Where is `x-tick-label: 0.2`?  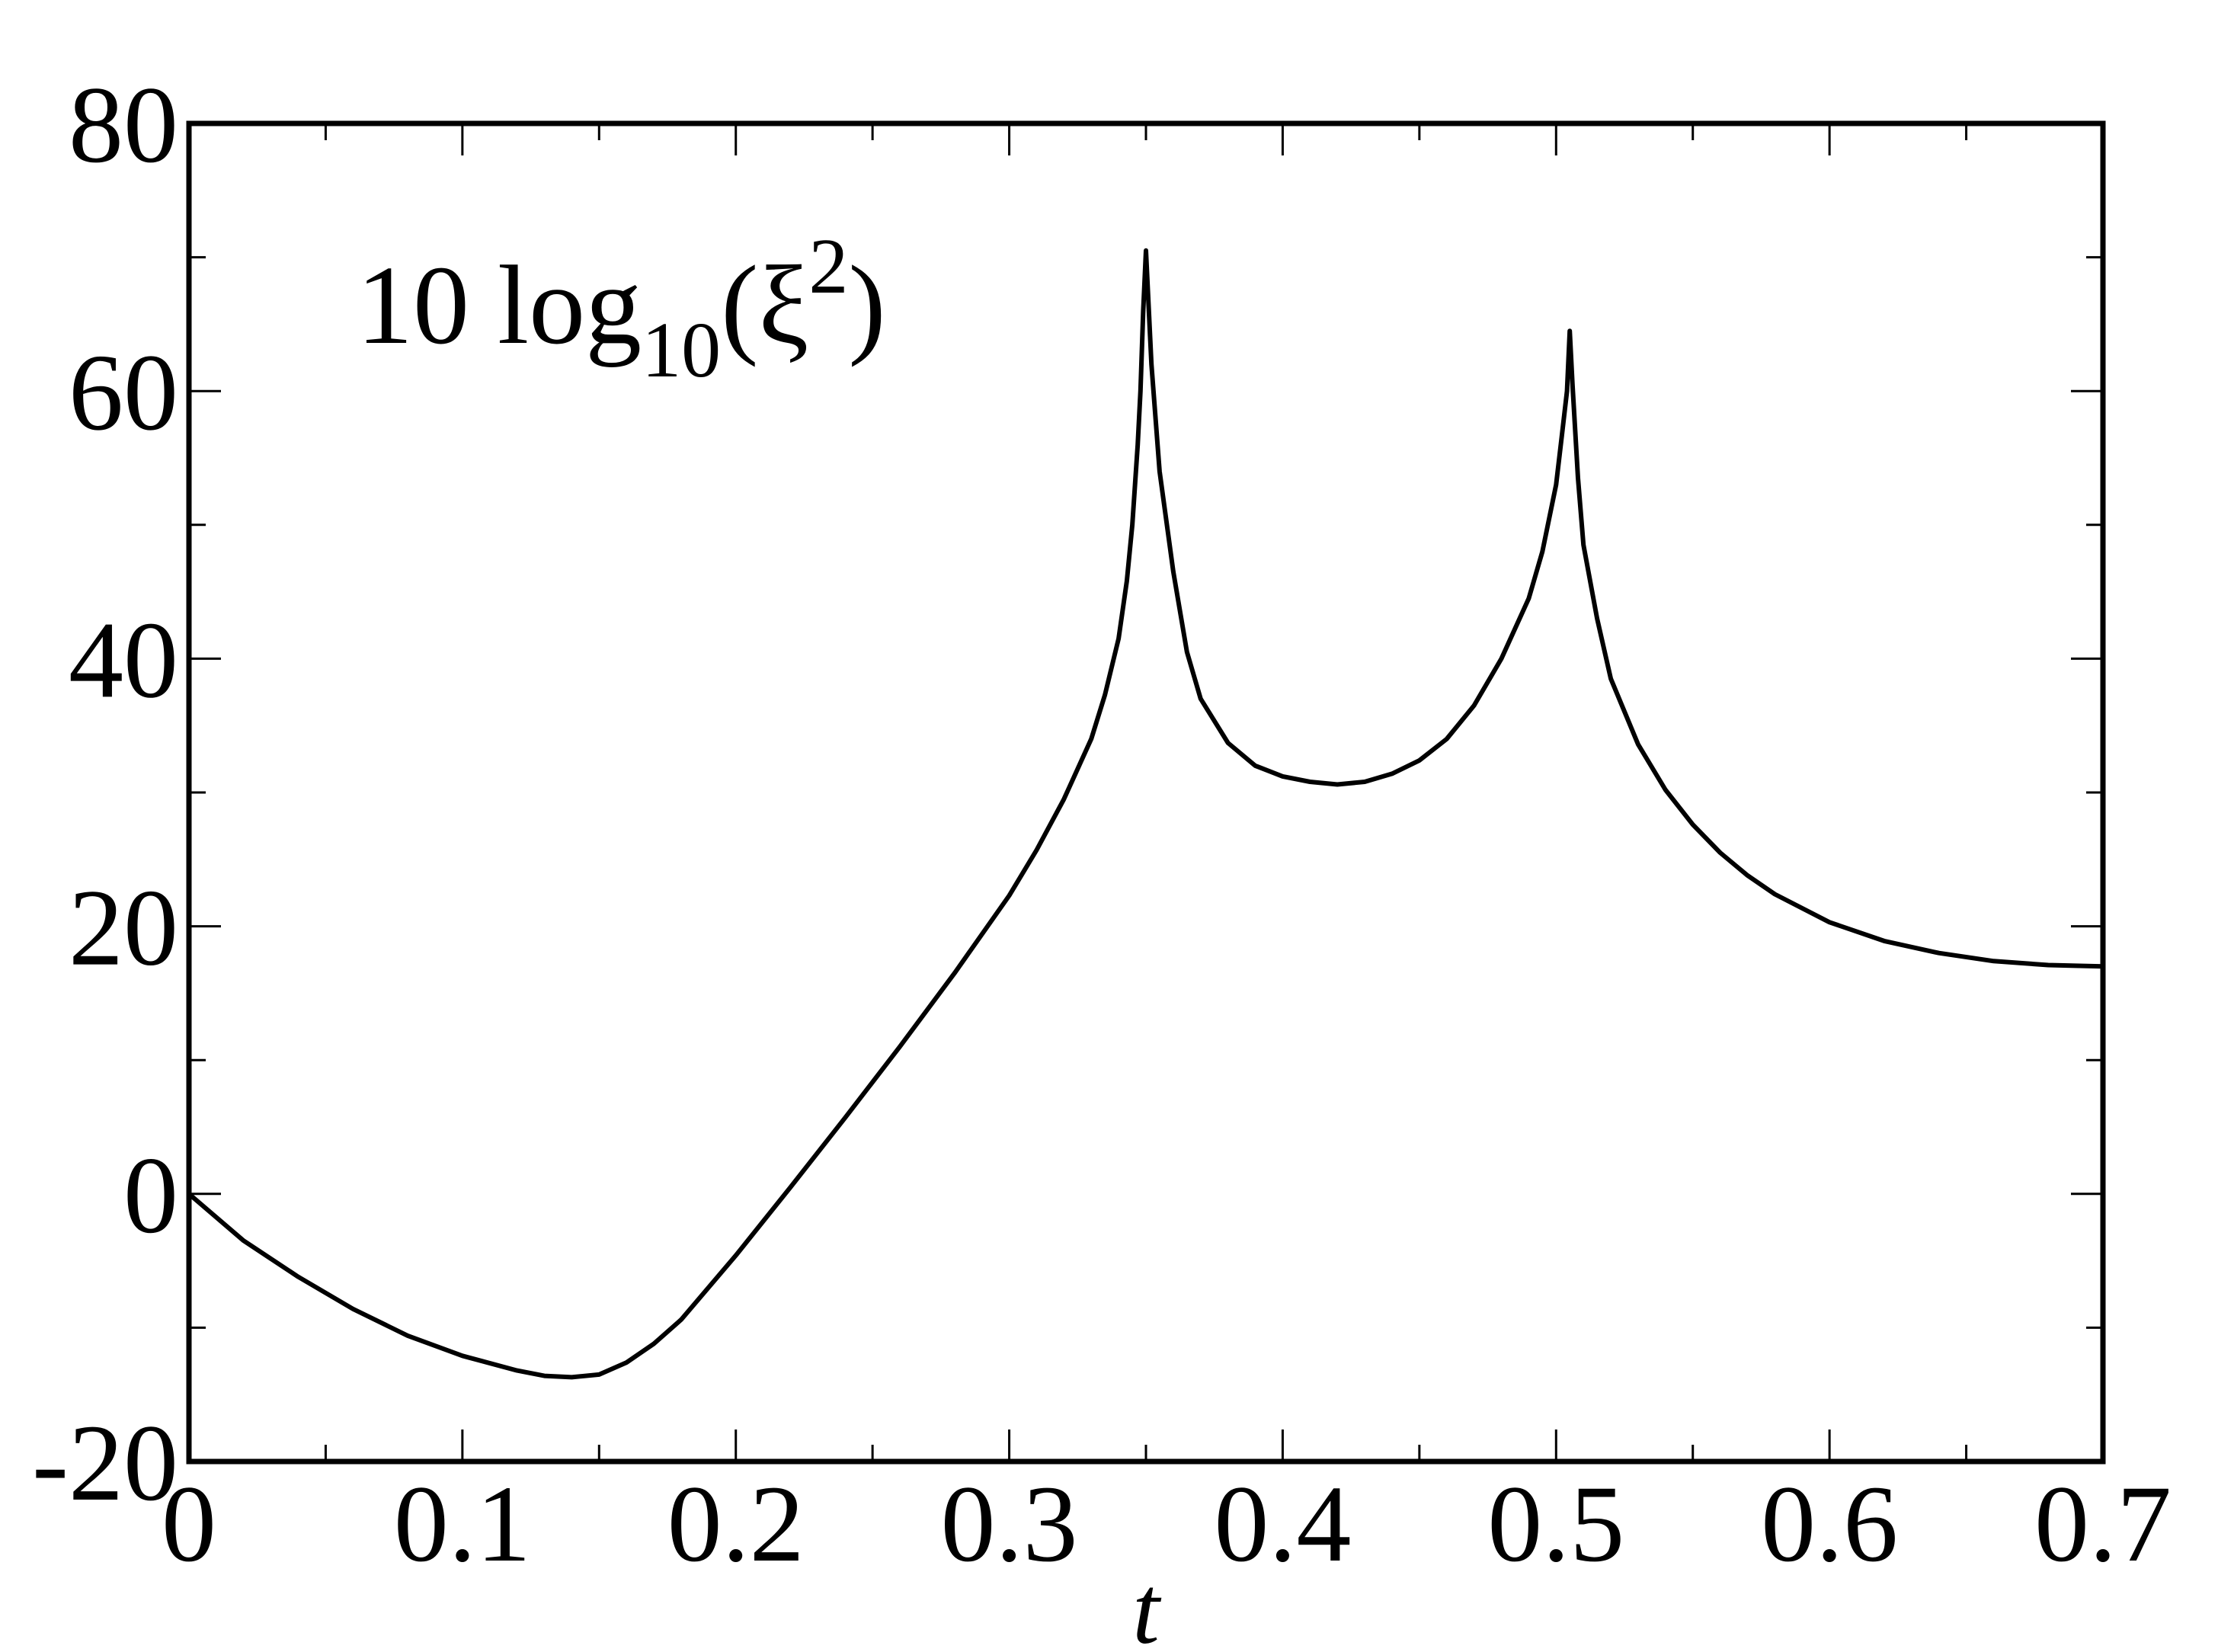 x-tick-label: 0.2 is located at coordinates (736, 1524).